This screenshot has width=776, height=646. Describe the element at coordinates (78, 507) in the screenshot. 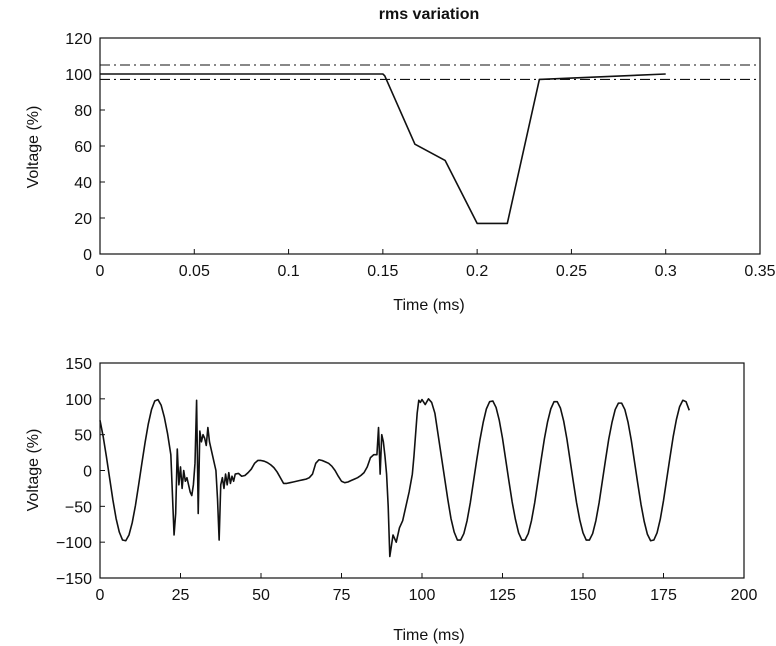

I see `y-tick-label: −50` at that location.